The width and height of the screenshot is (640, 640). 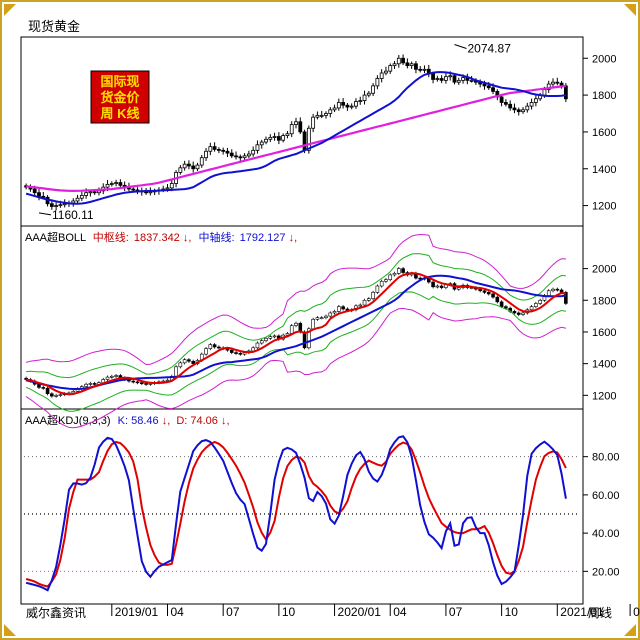 What do you see at coordinates (606, 496) in the screenshot?
I see `y-tick-label: 60.00` at bounding box center [606, 496].